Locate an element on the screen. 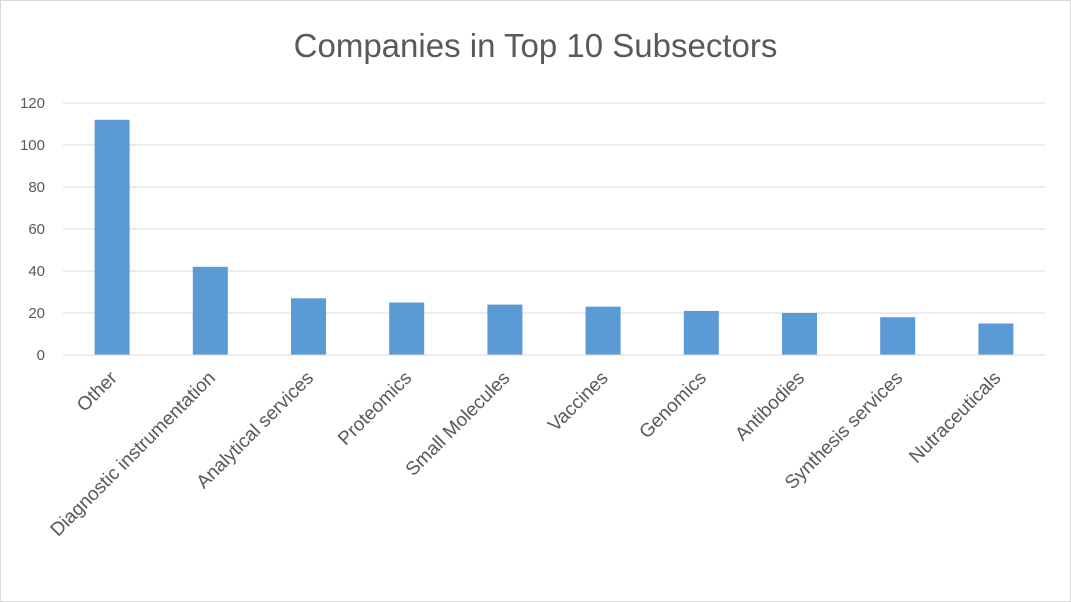 The height and width of the screenshot is (602, 1071). y-tick-label: 60 is located at coordinates (36, 229).